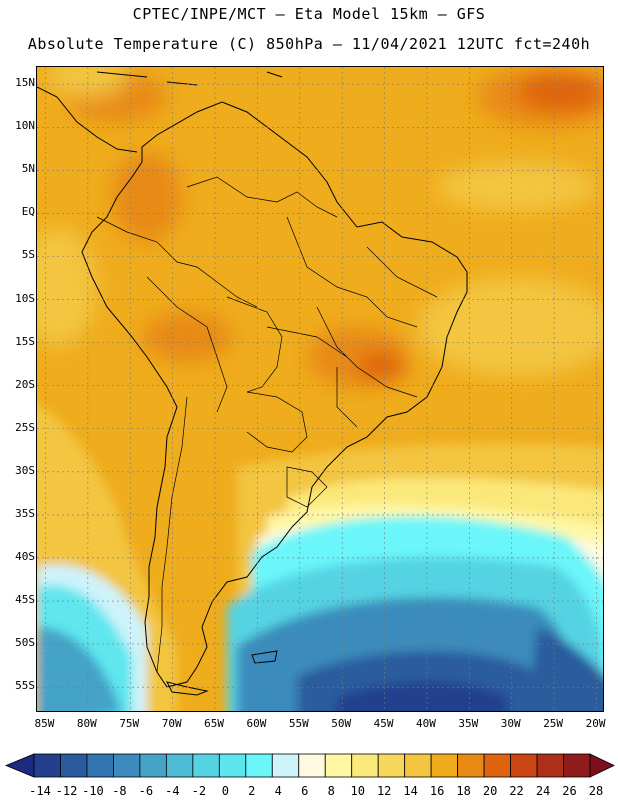 The width and height of the screenshot is (618, 800). What do you see at coordinates (172, 534) in the screenshot?
I see `border-argentina-chile` at bounding box center [172, 534].